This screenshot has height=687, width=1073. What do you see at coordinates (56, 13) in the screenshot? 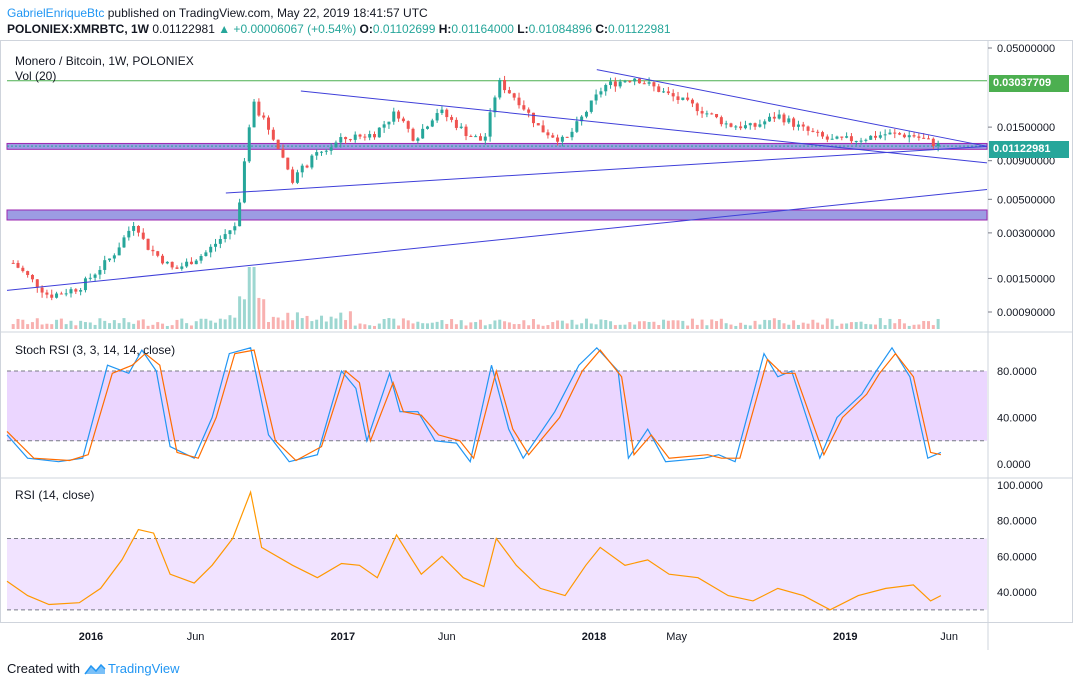
I see `author-link: GabrielEnriqueBtc` at bounding box center [56, 13].